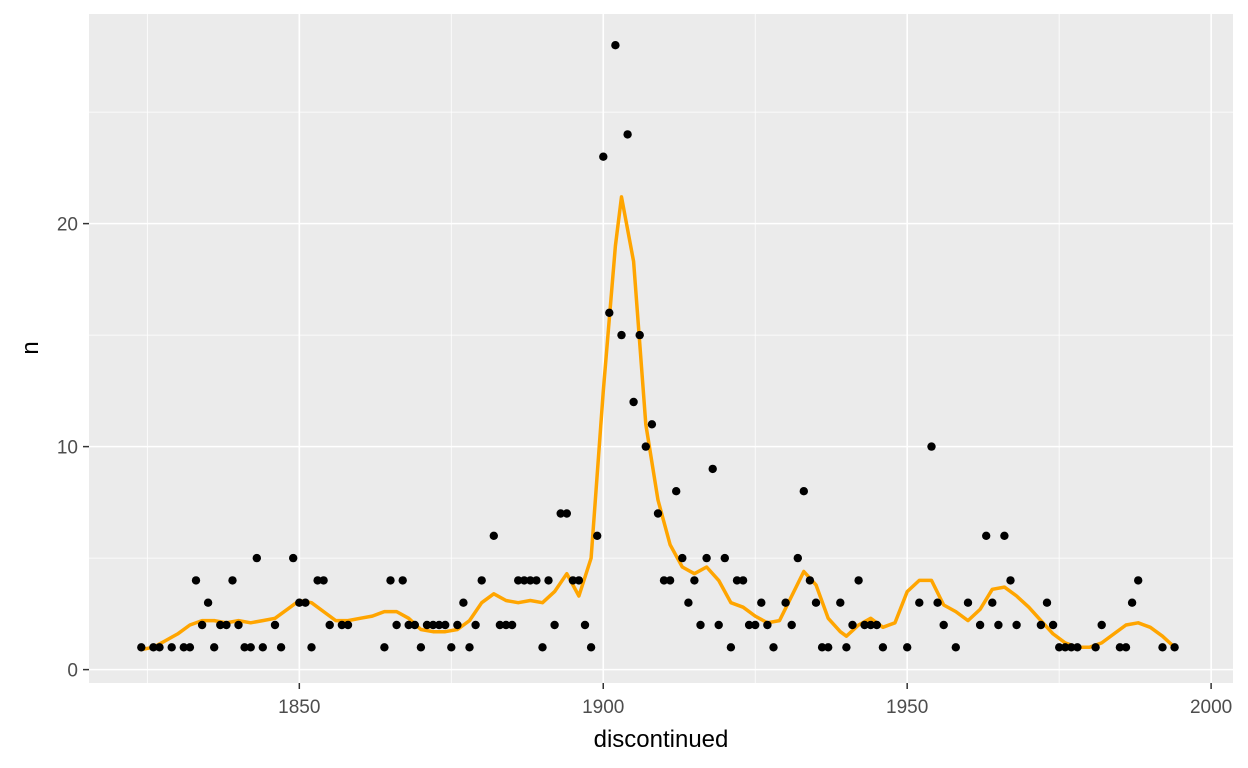  What do you see at coordinates (30, 347) in the screenshot?
I see `y-axis-title: n` at bounding box center [30, 347].